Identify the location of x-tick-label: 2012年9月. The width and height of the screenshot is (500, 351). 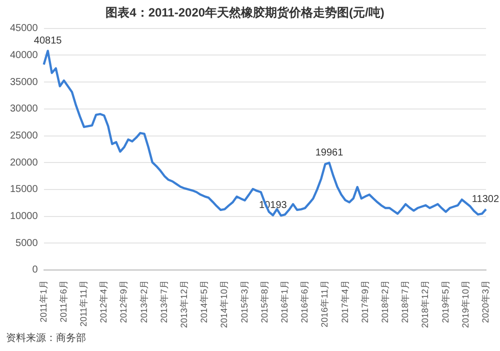
(123, 301).